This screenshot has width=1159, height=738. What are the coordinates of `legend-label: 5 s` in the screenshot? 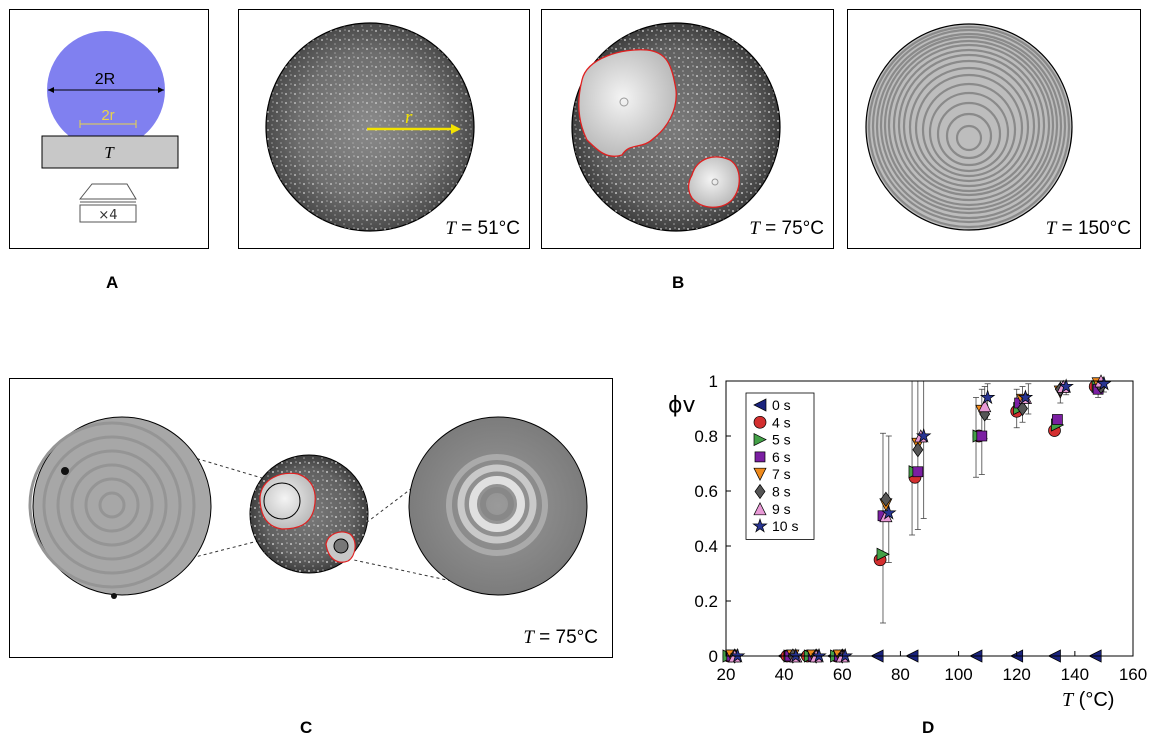 It's located at (781, 440).